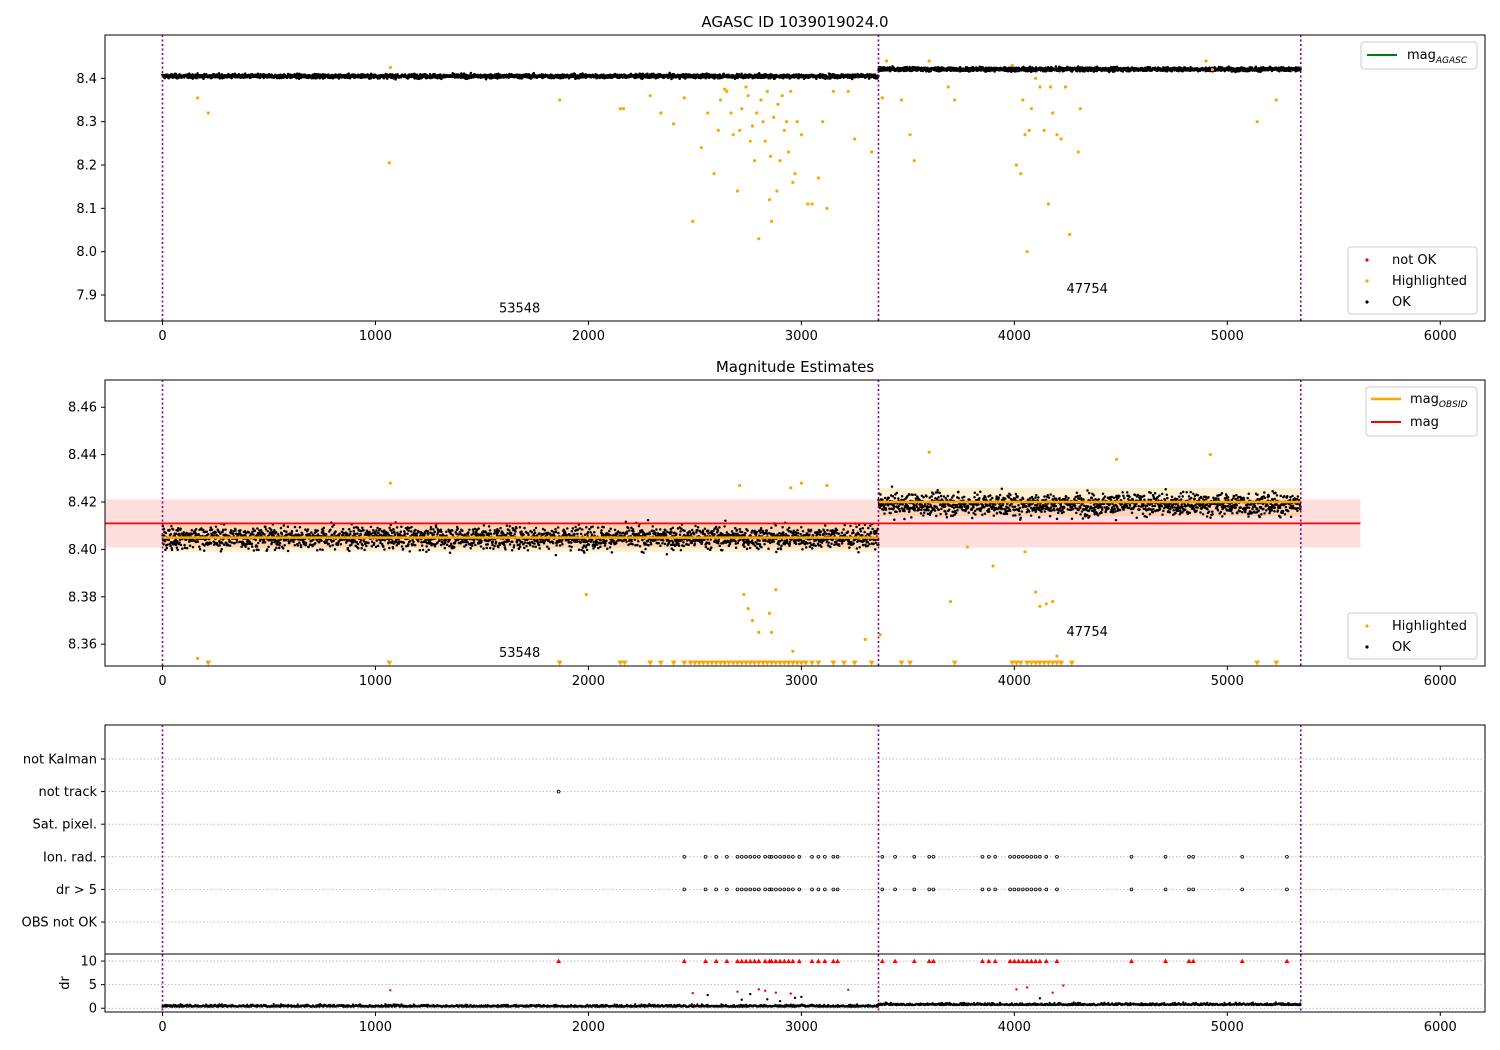 Image resolution: width=1500 pixels, height=1050 pixels. What do you see at coordinates (519, 308) in the screenshot?
I see `annotation-53548: 53548` at bounding box center [519, 308].